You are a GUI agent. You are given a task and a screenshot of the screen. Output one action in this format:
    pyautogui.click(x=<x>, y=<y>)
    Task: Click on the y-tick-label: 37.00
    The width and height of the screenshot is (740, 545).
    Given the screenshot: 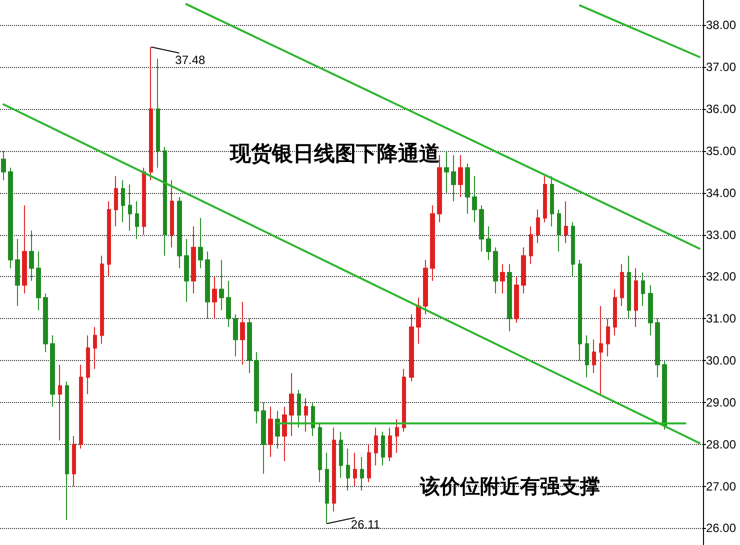 What is the action you would take?
    pyautogui.click(x=721, y=67)
    